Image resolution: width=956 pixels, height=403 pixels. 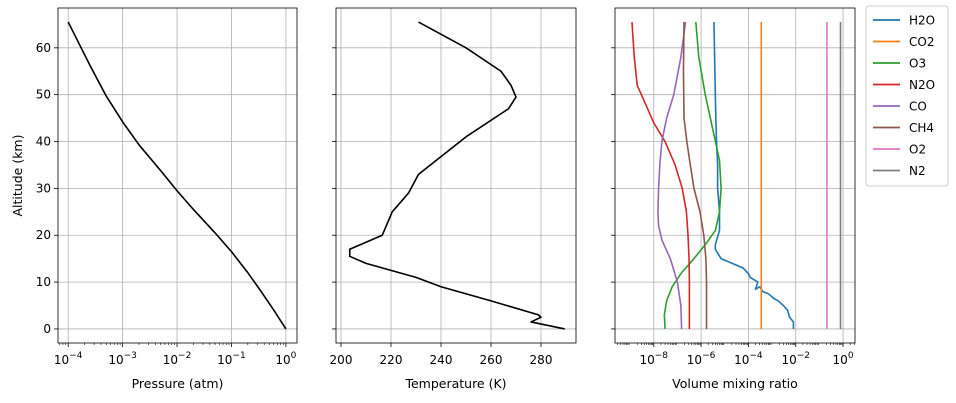 What do you see at coordinates (43, 282) in the screenshot?
I see `y-tick-label: 10` at bounding box center [43, 282].